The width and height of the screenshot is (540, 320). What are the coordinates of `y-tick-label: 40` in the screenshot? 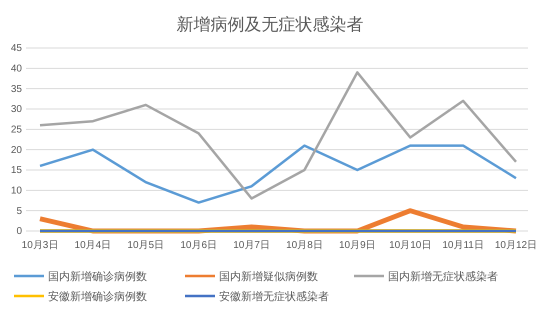 It's located at (16, 69).